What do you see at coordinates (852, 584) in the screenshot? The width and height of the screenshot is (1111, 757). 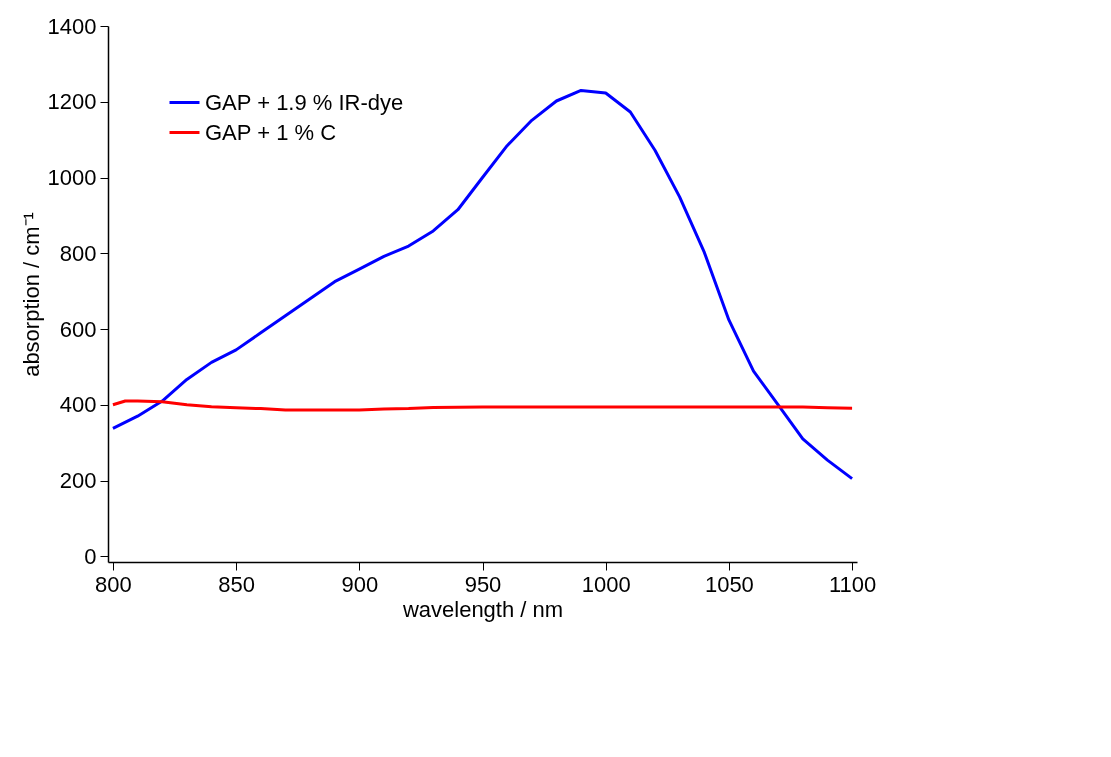 I see `x-tick-label: 1100` at bounding box center [852, 584].